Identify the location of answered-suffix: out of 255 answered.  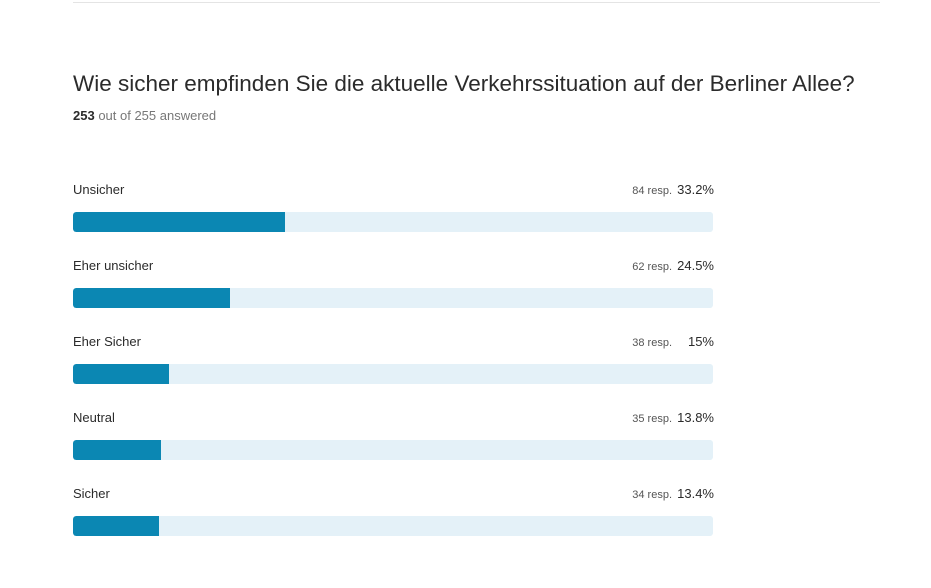
(155, 115).